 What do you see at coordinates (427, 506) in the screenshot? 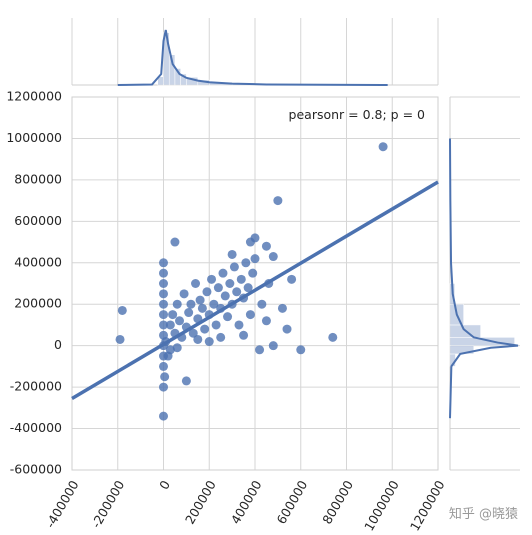
I see `x-tick-label: 1200000` at bounding box center [427, 506].